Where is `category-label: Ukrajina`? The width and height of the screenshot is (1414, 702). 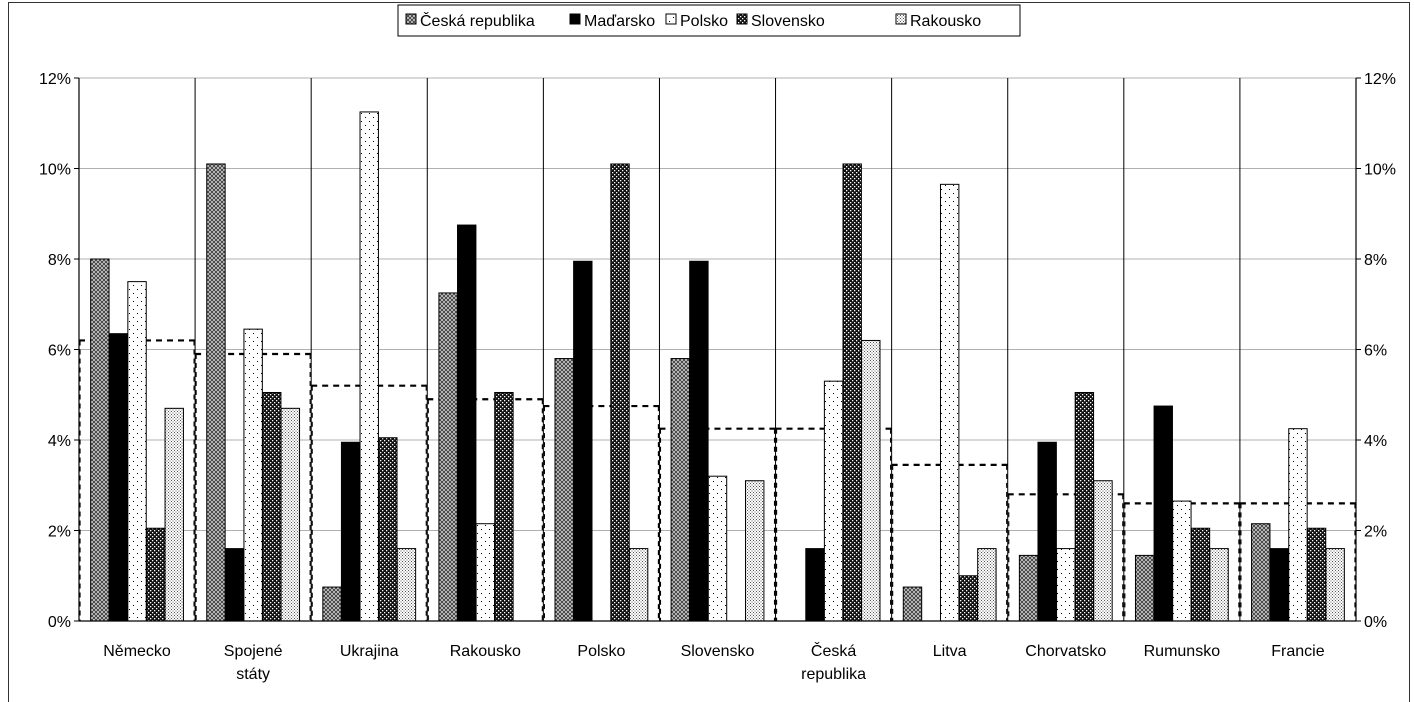 category-label: Ukrajina is located at coordinates (369, 651).